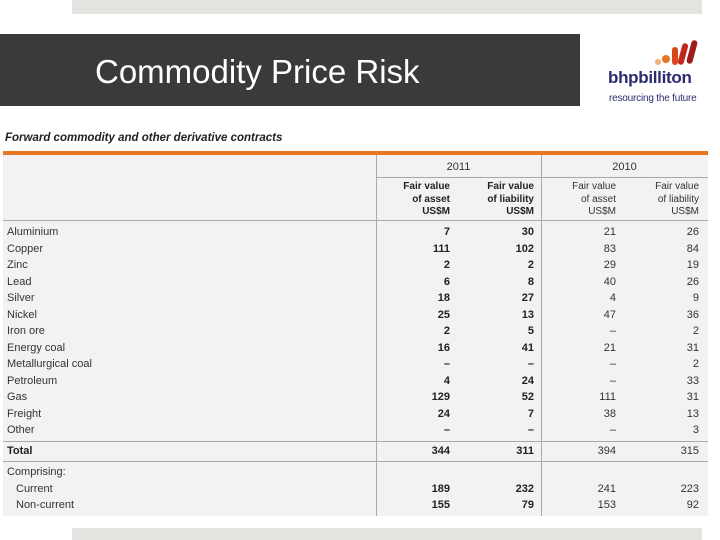  I want to click on table-cell: 84, so click(692, 248).